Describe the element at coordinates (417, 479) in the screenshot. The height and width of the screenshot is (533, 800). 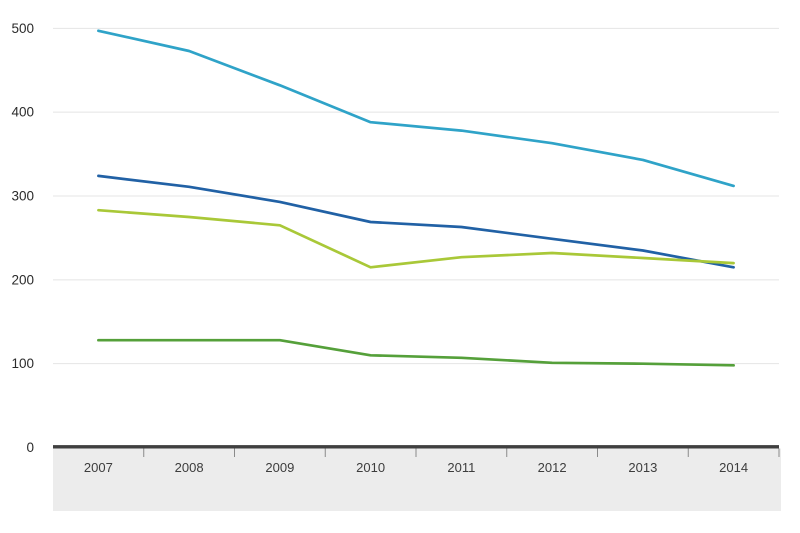
I see `x-axis-band` at that location.